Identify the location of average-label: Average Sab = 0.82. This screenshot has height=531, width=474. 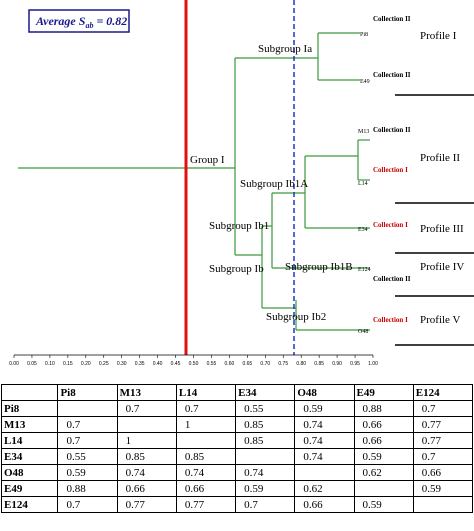
(81, 22).